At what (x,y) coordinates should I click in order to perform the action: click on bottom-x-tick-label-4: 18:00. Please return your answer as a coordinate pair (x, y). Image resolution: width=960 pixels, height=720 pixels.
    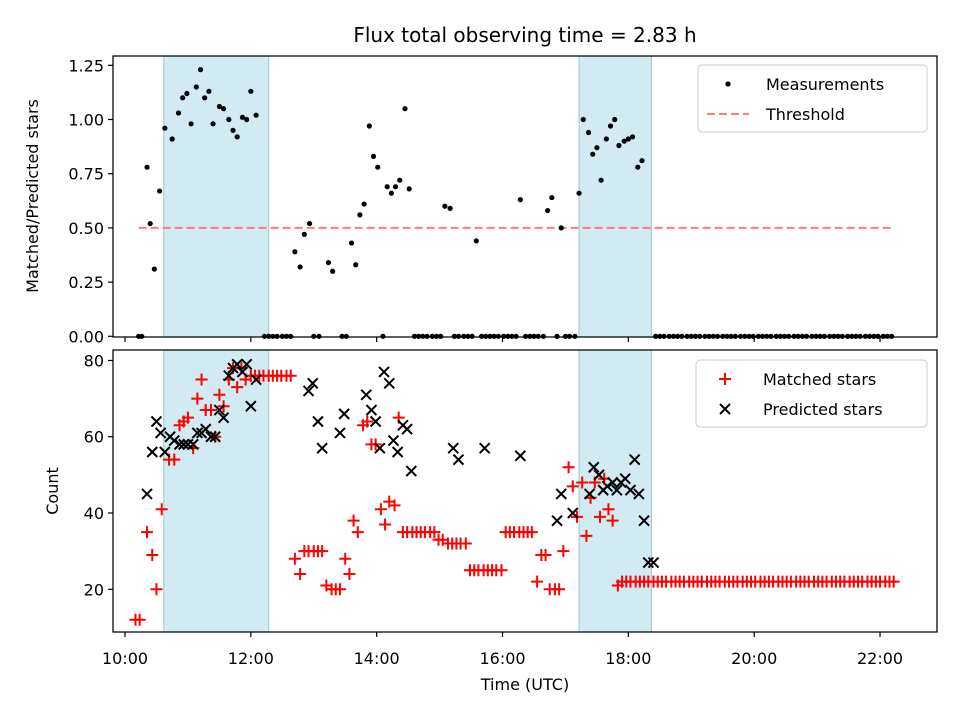
    Looking at the image, I should click on (628, 658).